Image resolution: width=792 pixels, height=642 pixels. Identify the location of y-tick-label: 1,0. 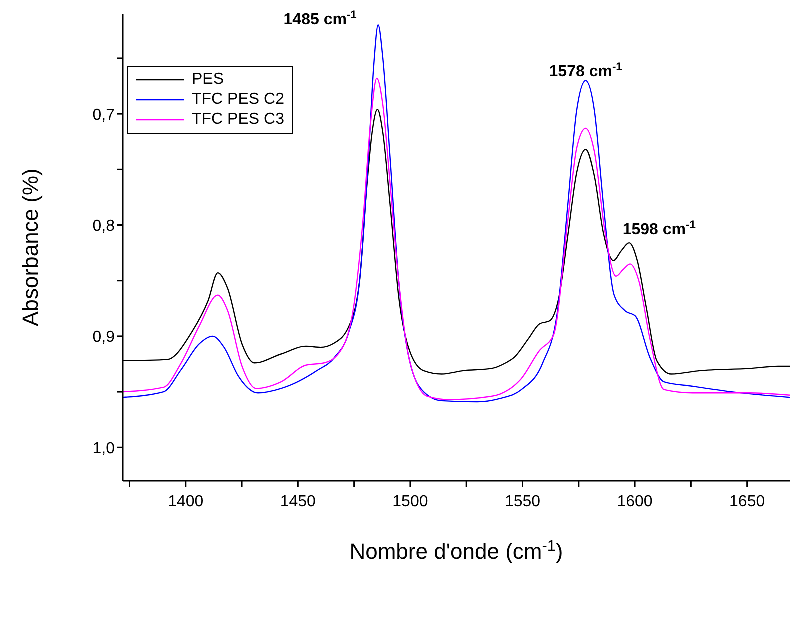
(104, 449).